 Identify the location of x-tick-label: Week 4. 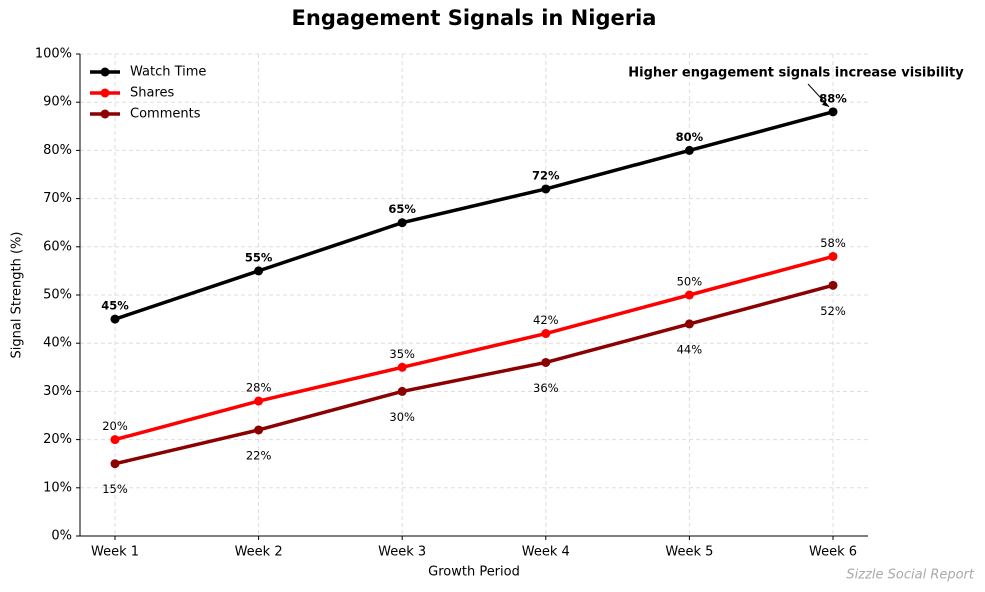
(546, 552).